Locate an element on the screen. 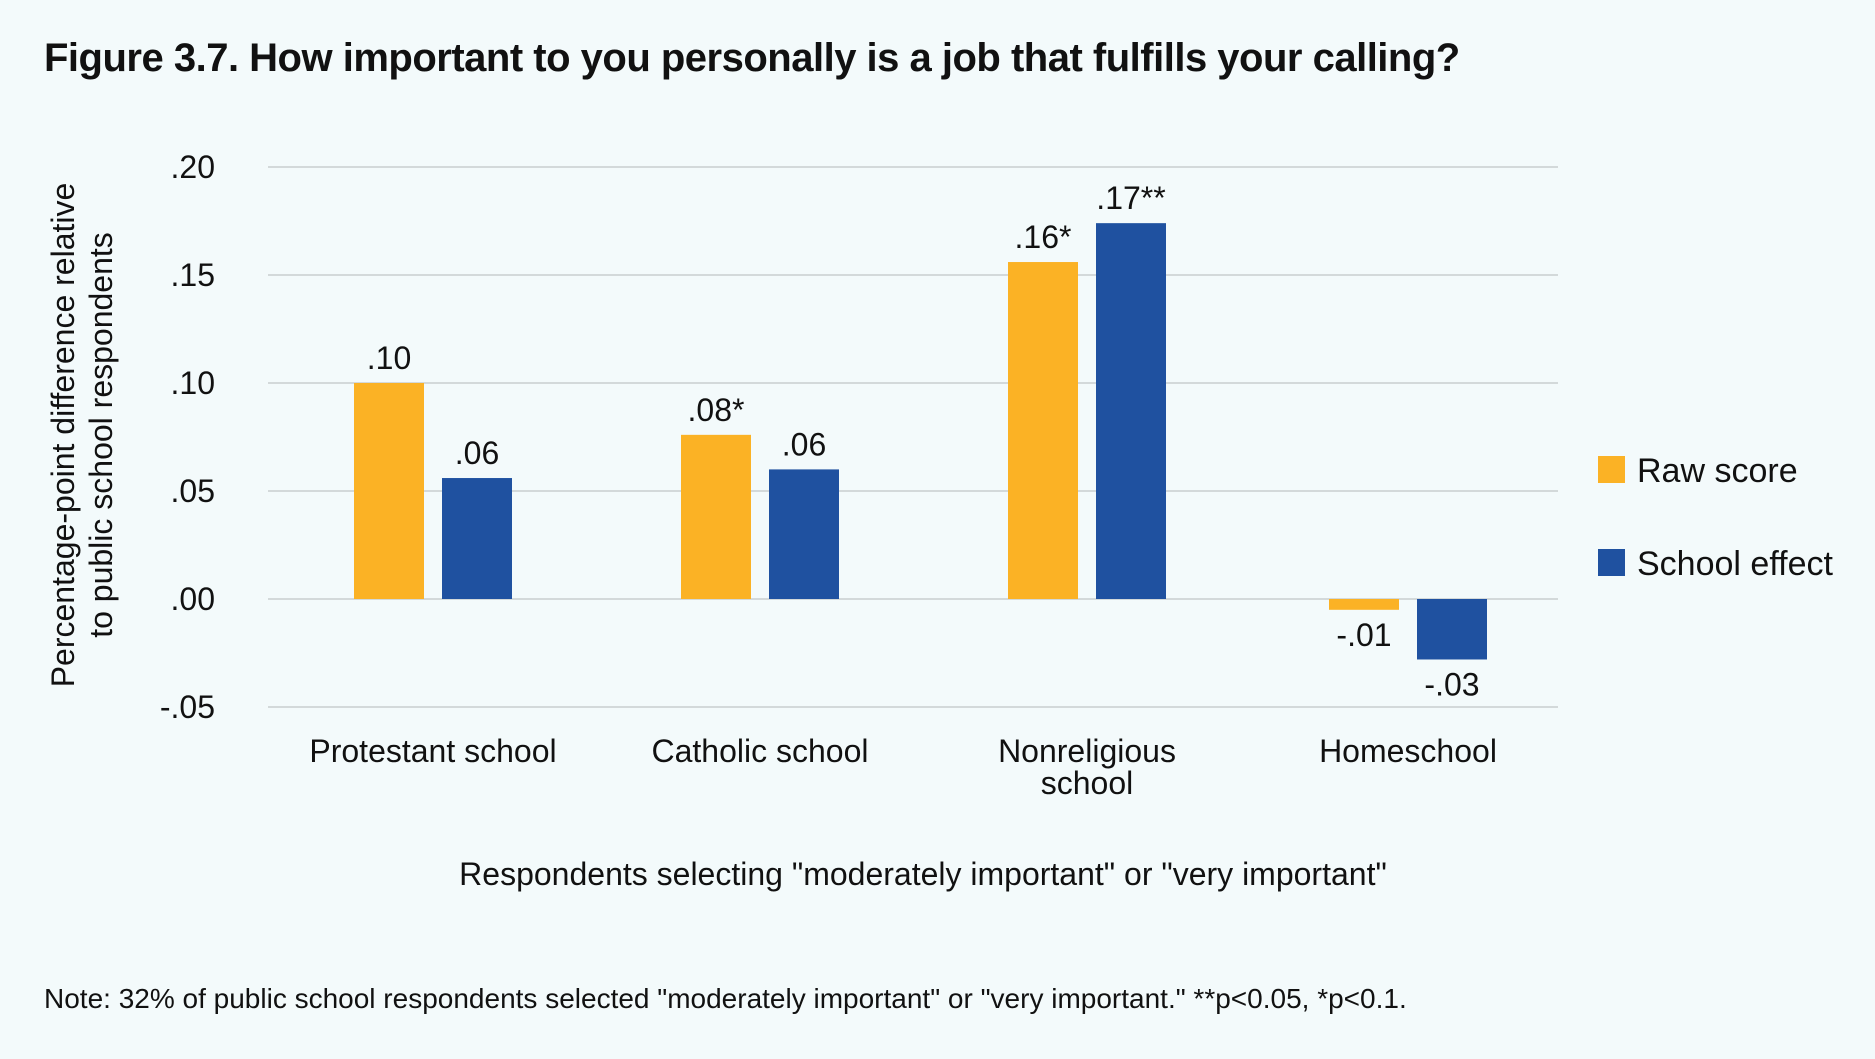 The height and width of the screenshot is (1059, 1875). x-category-label: Protestant school is located at coordinates (432, 751).